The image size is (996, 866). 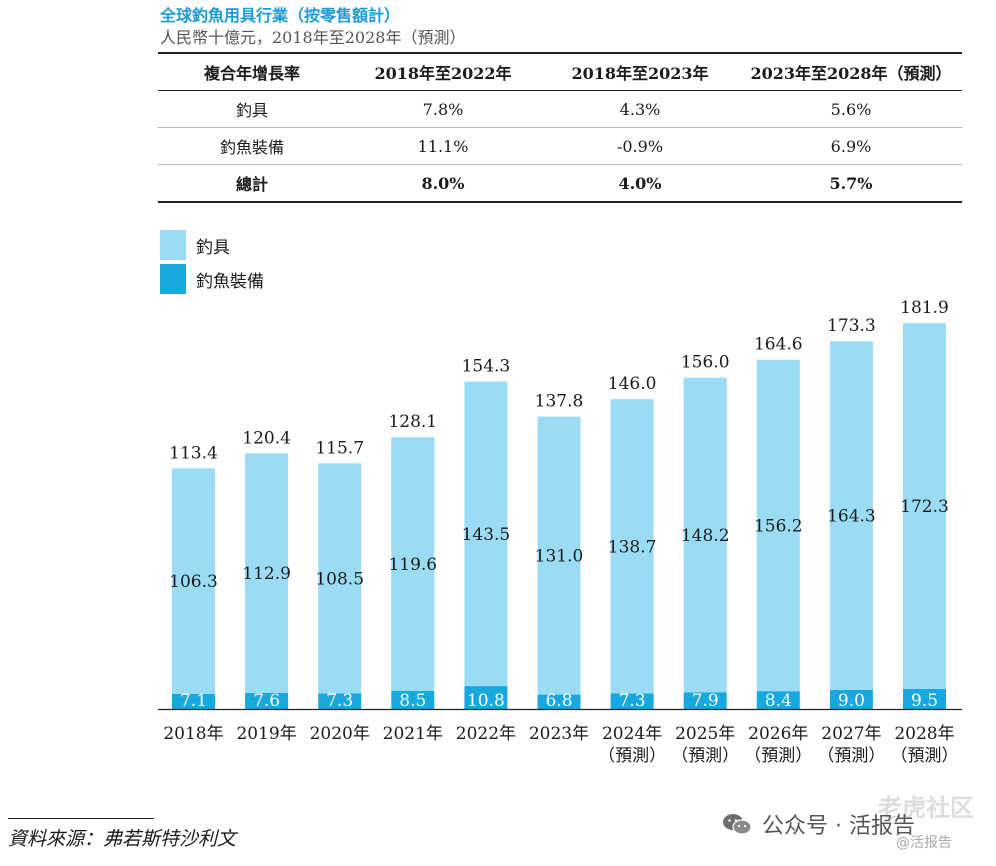 What do you see at coordinates (252, 146) in the screenshot?
I see `row-label: 釣魚裝備` at bounding box center [252, 146].